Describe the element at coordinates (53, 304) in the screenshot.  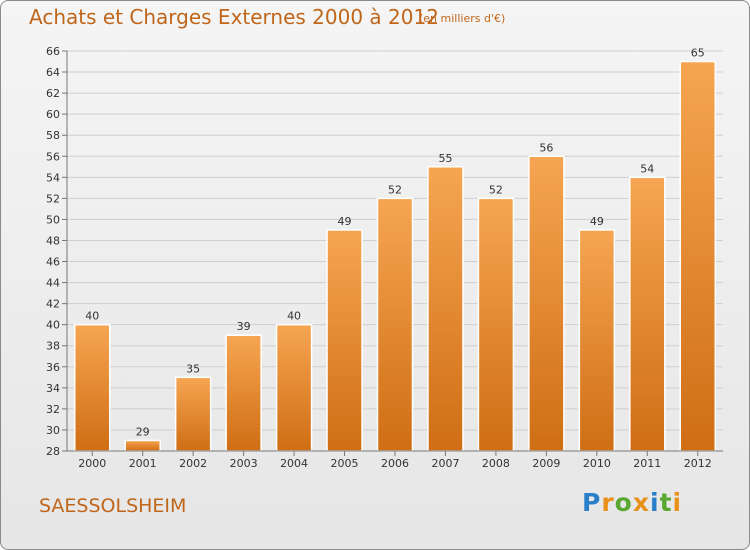
I see `y-tick-label: 42` at that location.